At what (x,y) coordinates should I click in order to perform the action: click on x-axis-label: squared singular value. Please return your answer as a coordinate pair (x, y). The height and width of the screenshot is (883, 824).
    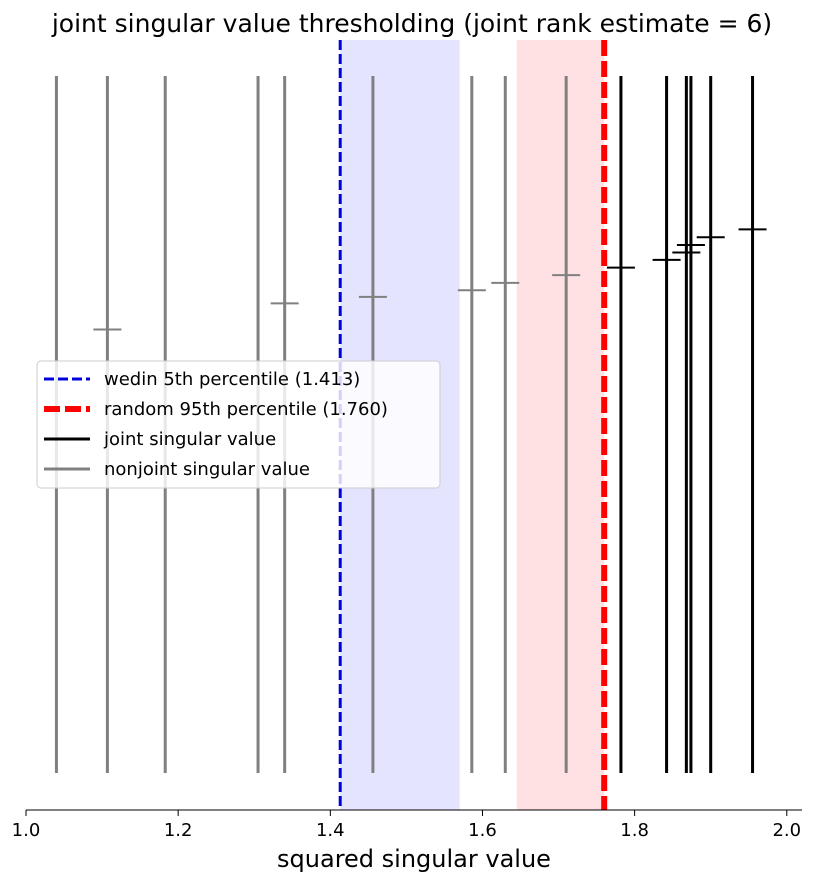
    Looking at the image, I should click on (414, 859).